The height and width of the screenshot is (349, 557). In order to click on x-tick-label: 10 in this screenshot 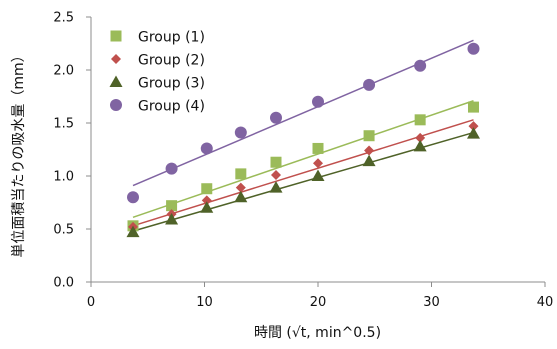, I will do `click(204, 302)`.